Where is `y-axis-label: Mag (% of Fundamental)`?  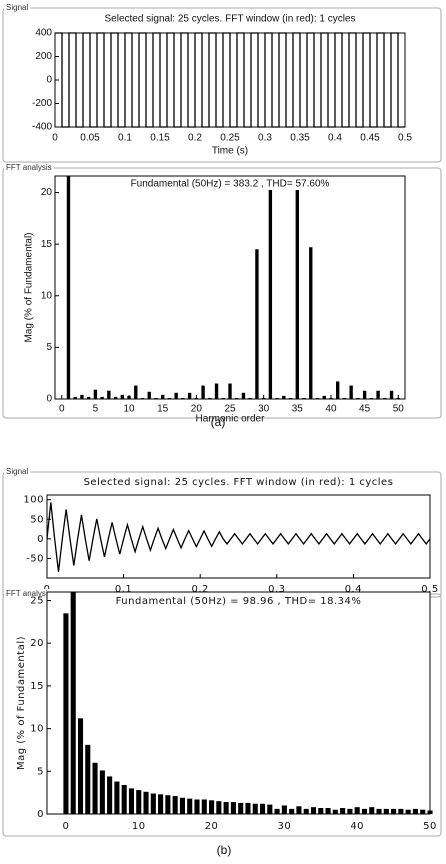
y-axis-label: Mag (% of Fundamental) is located at coordinates (21, 703).